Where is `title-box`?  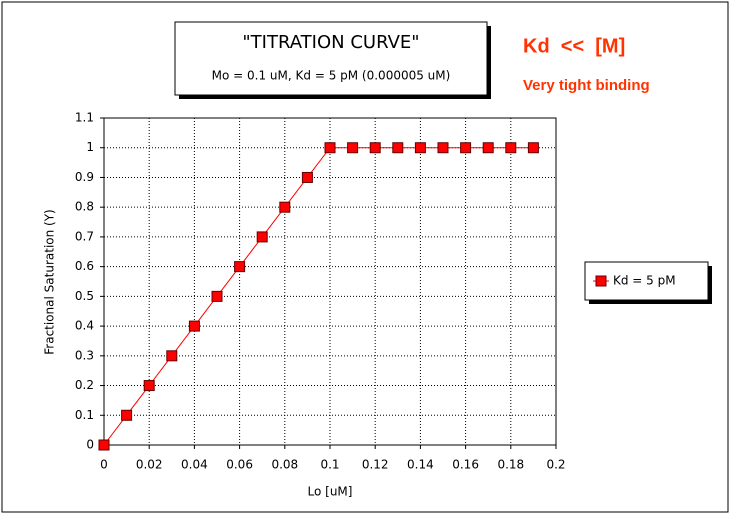 title-box is located at coordinates (331, 58).